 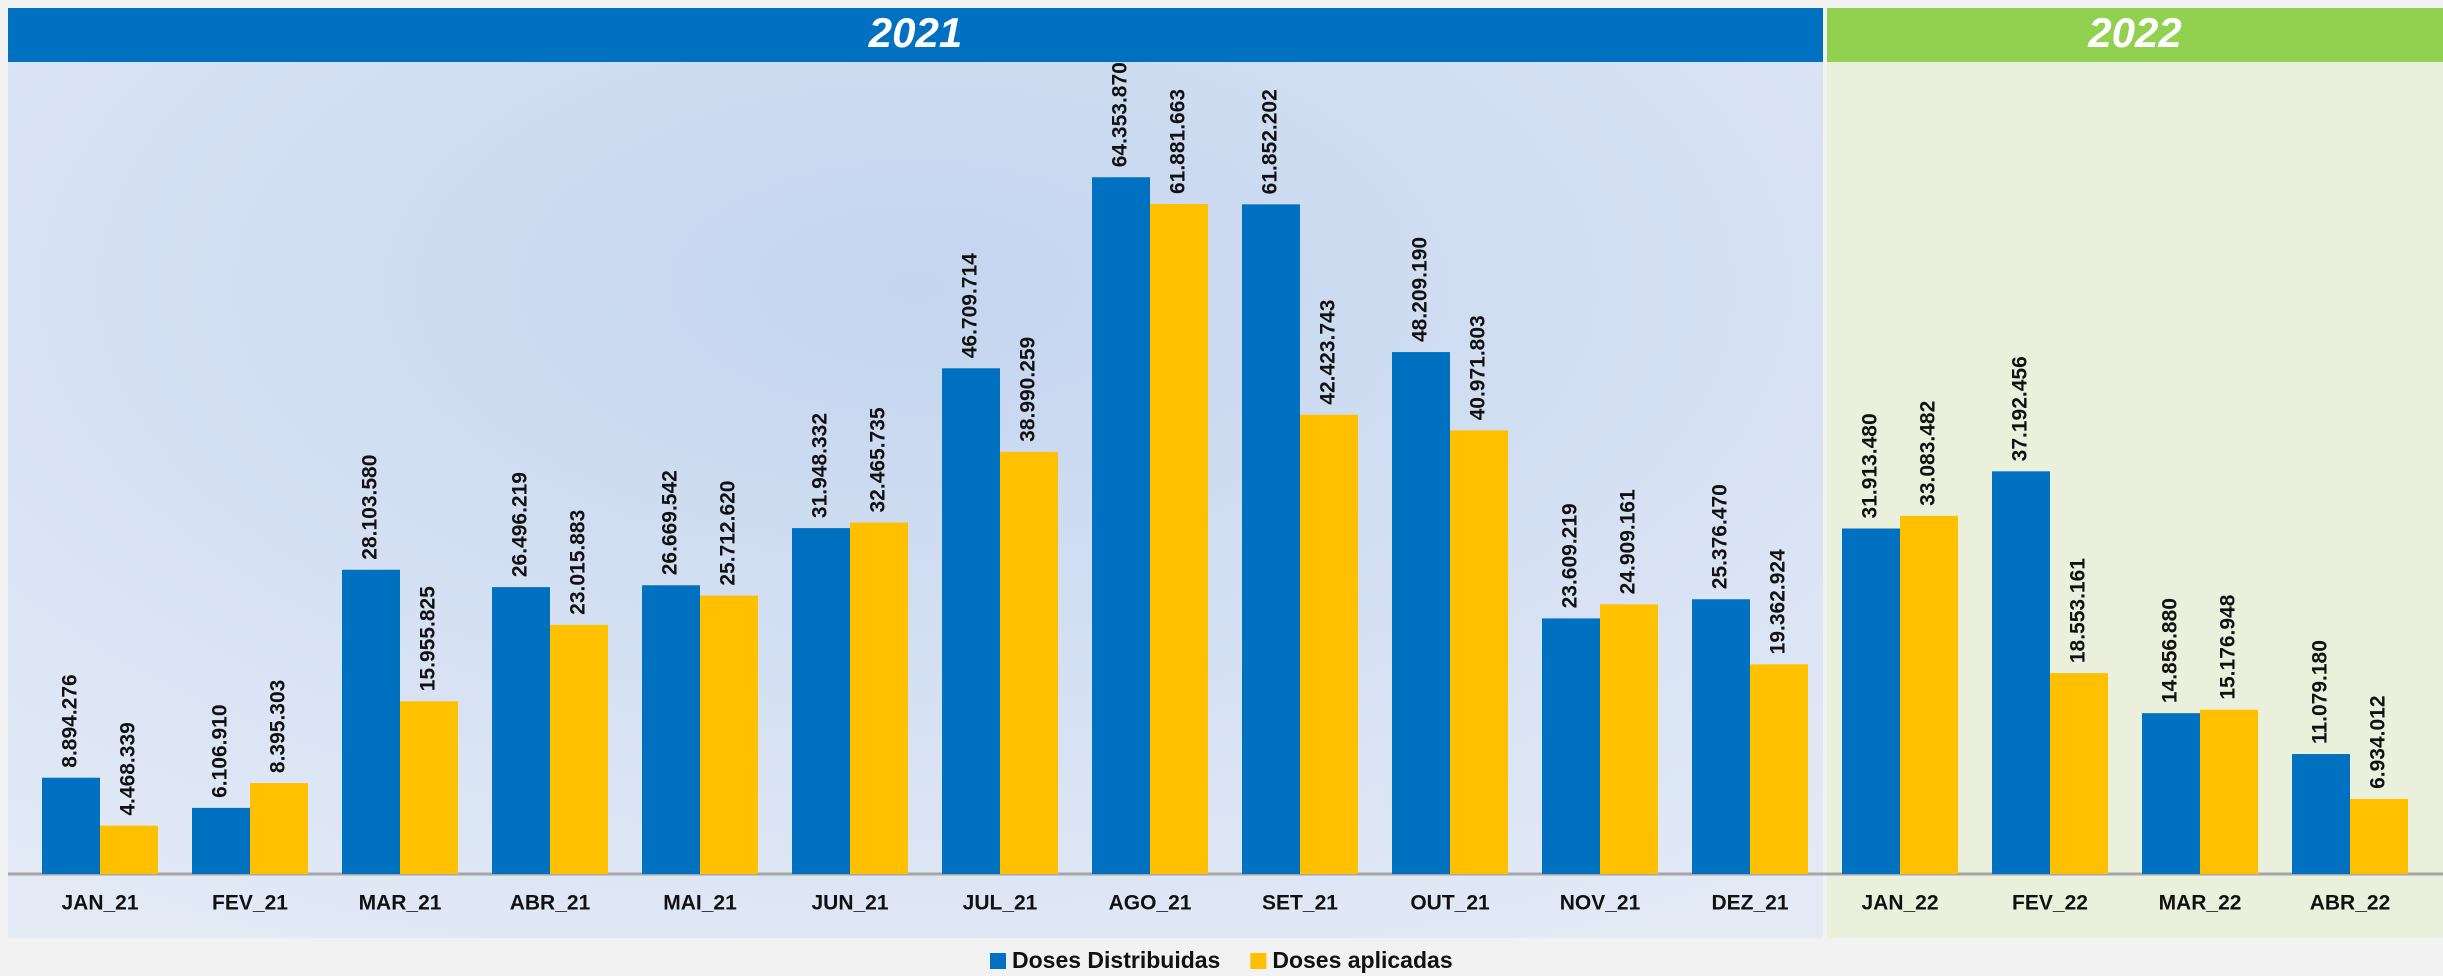 I want to click on x-tick-label: DEZ_21, so click(x=1749, y=903).